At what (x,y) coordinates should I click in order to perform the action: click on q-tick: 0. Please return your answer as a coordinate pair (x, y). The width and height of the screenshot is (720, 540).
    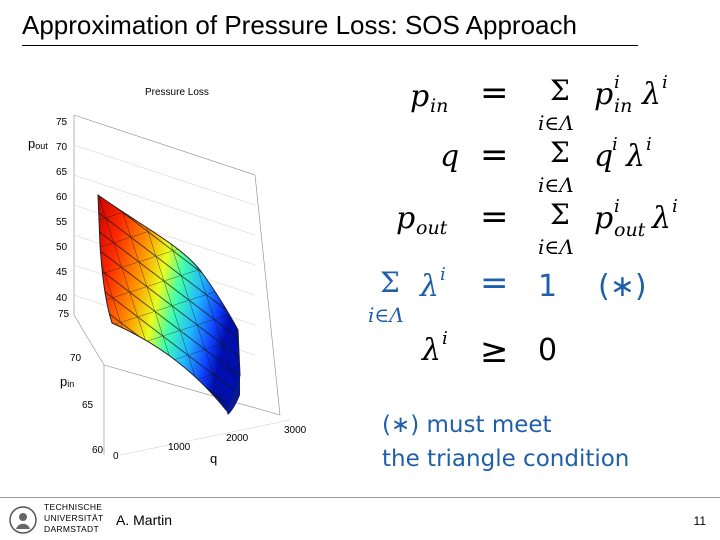
    Looking at the image, I should click on (116, 456).